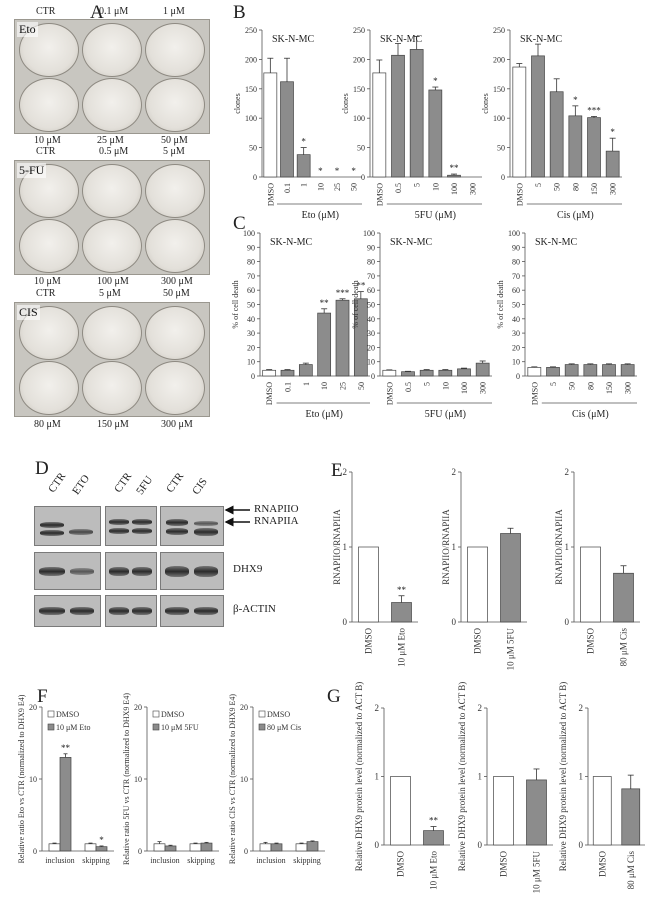 This screenshot has width=650, height=903. Describe the element at coordinates (375, 567) in the screenshot. I see `chart-e1: 0 1 2 RNAPIIO/RNAPIIA DMSO ** 10 μM Eto` at that location.